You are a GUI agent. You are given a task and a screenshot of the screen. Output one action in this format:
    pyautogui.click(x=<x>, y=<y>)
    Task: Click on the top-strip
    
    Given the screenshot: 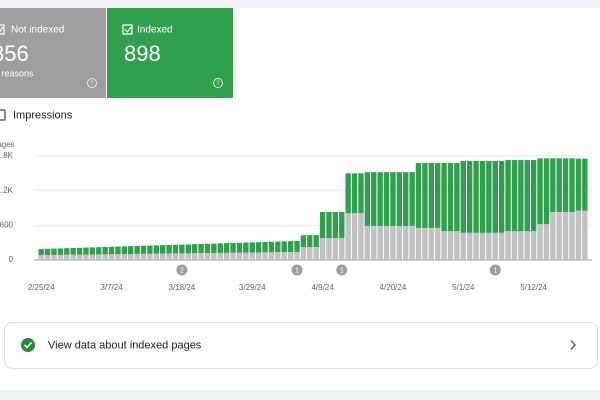 What is the action you would take?
    pyautogui.click(x=300, y=4)
    